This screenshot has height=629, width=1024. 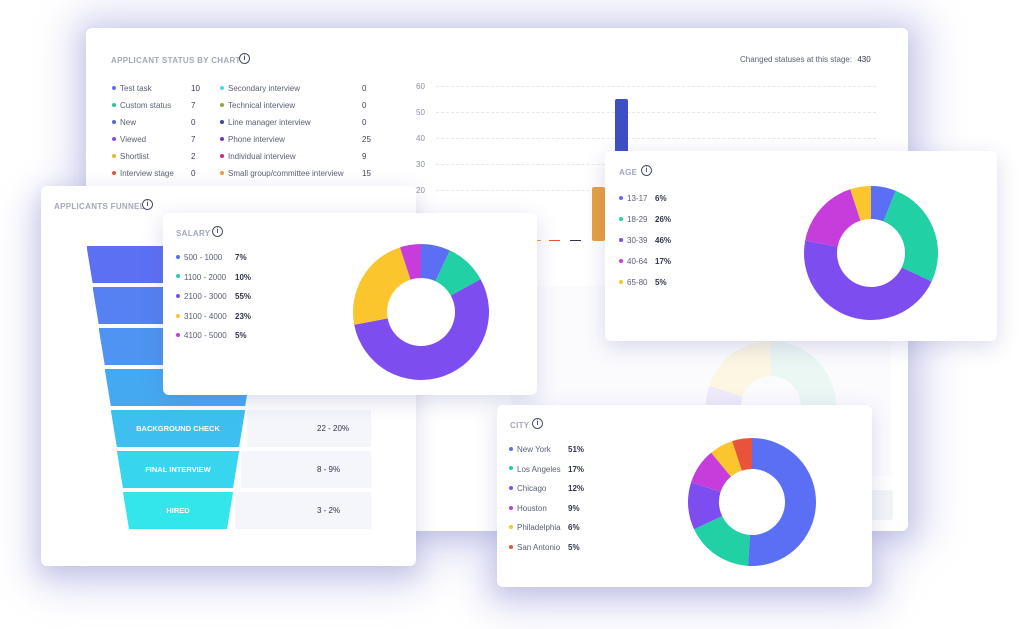 What do you see at coordinates (329, 469) in the screenshot?
I see `funnel-value: 8 - 9%` at bounding box center [329, 469].